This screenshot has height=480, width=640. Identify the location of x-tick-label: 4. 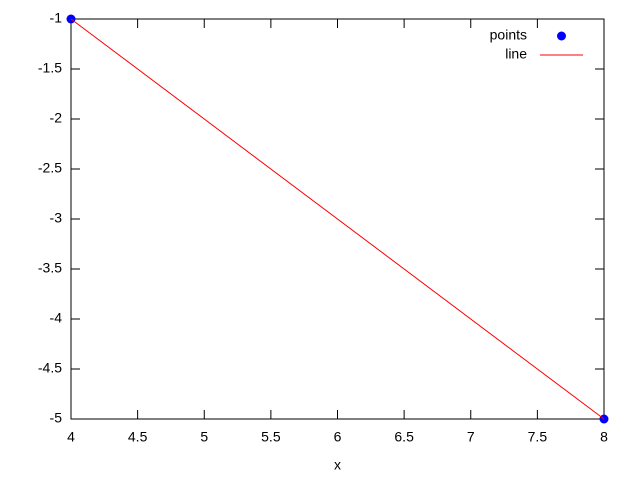
(71, 437).